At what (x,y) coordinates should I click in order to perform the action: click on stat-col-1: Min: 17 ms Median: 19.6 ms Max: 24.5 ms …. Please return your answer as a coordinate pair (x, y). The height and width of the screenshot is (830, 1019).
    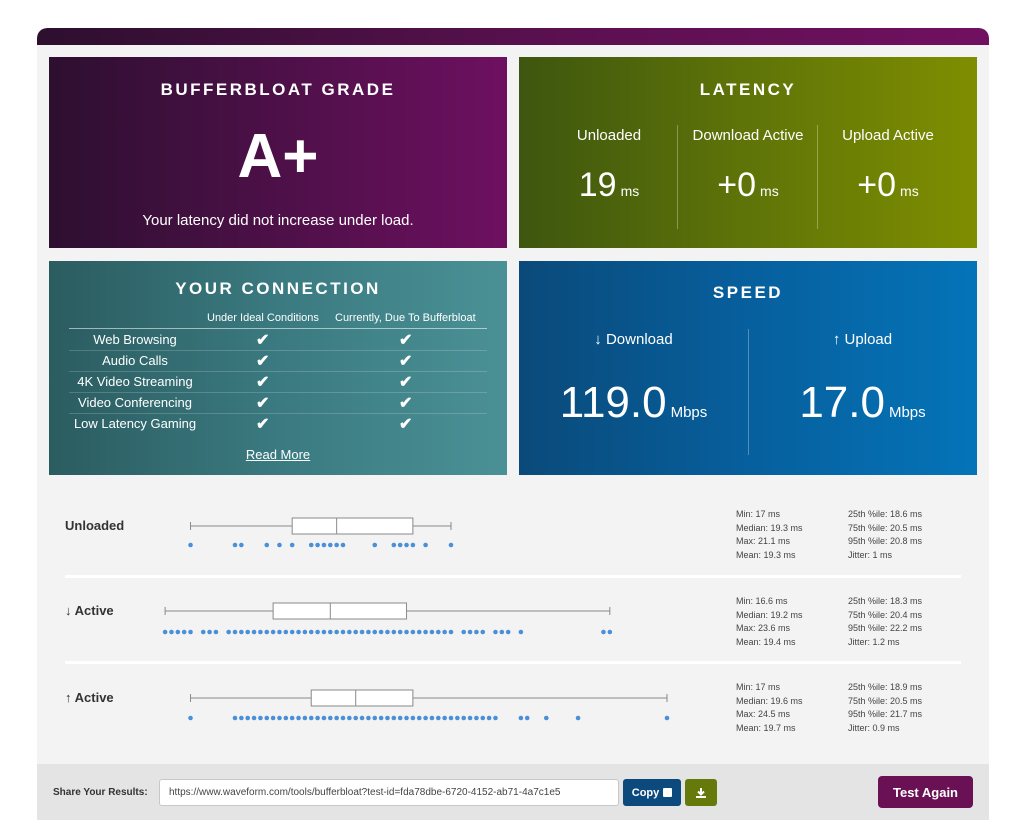
    Looking at the image, I should click on (769, 708).